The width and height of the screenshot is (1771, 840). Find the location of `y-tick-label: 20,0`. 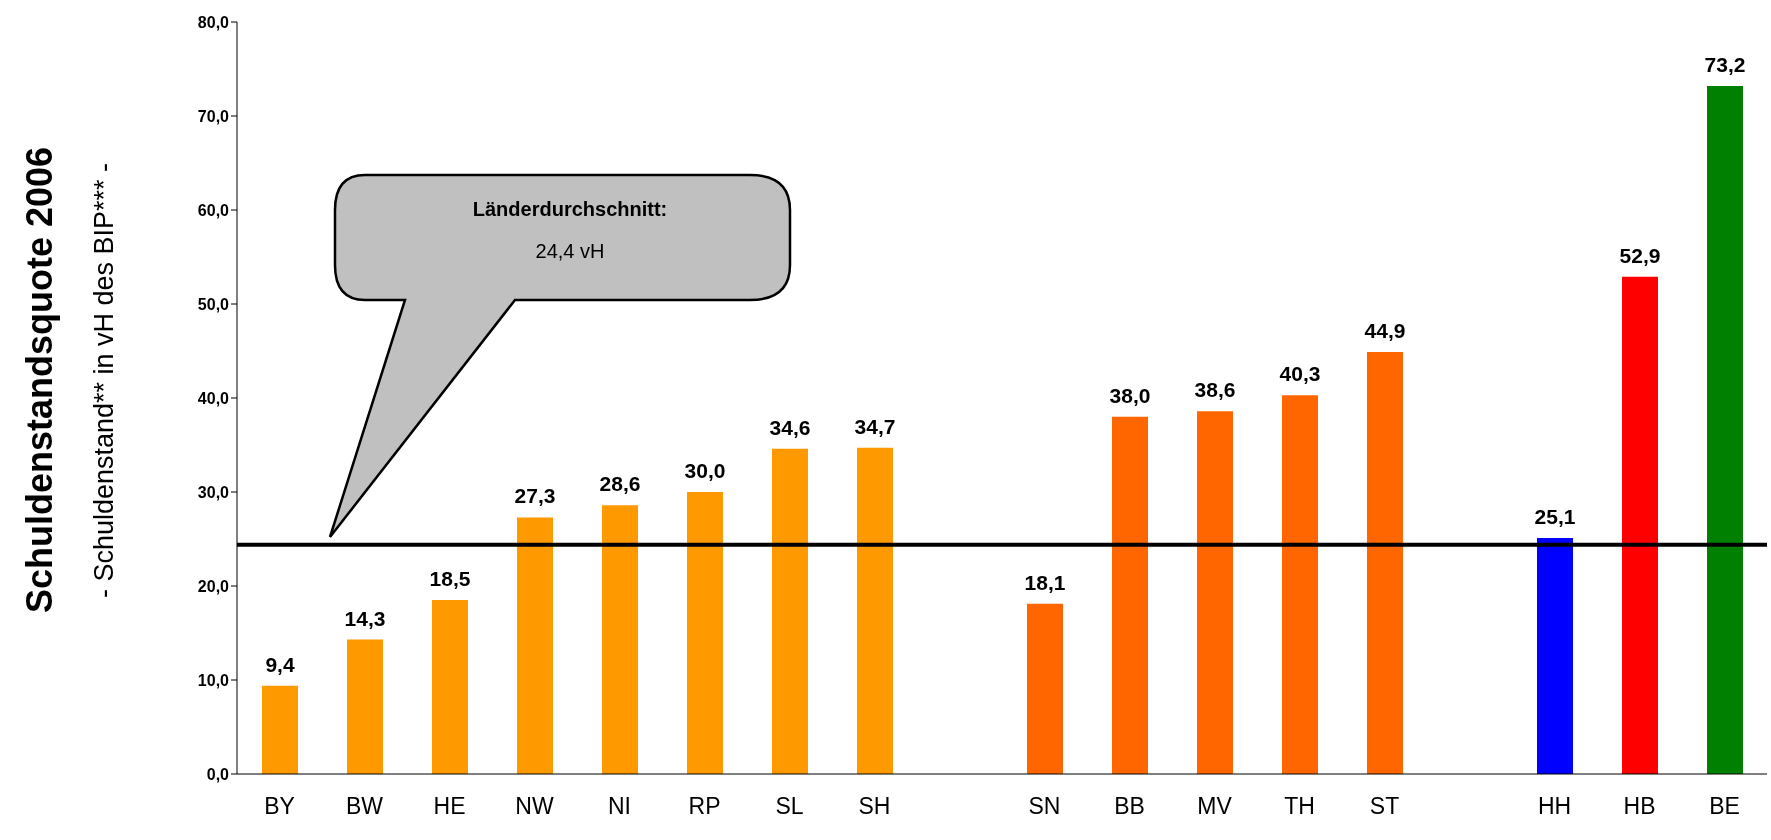

y-tick-label: 20,0 is located at coordinates (213, 586).